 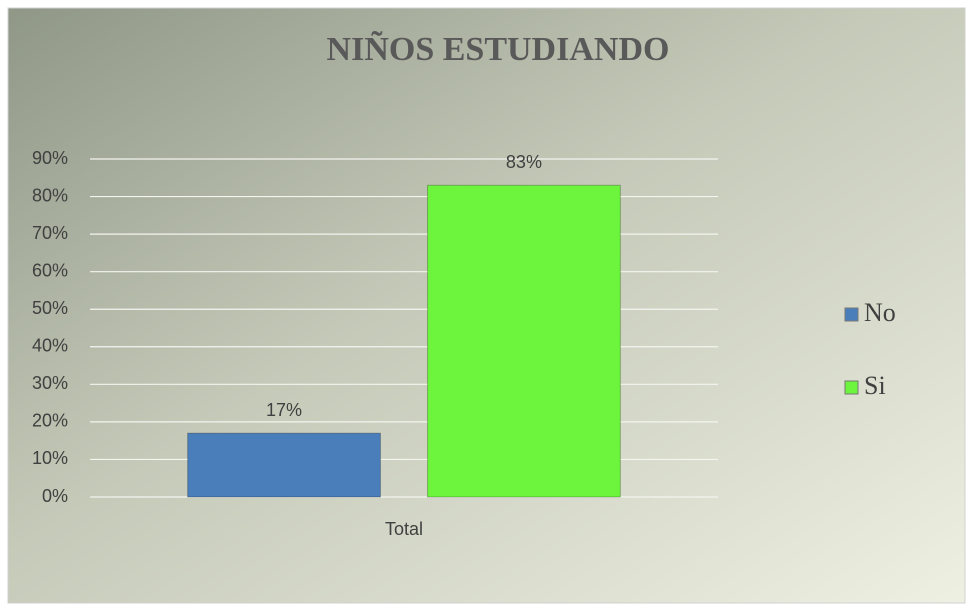 I want to click on y-tick-label: 0%, so click(x=55, y=496).